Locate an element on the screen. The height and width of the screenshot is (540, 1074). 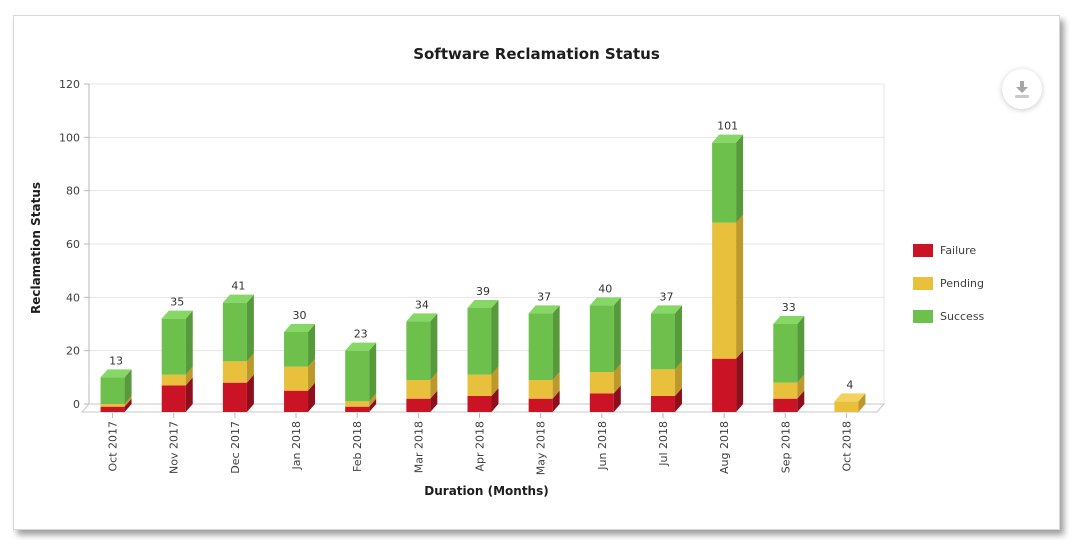
bar-sep-2018 is located at coordinates (789, 364).